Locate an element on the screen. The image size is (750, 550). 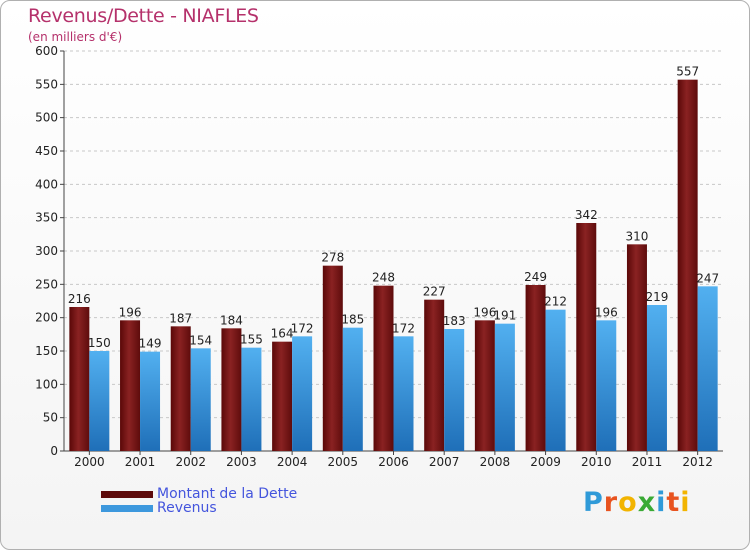
bar-revenus-2000 is located at coordinates (99, 401).